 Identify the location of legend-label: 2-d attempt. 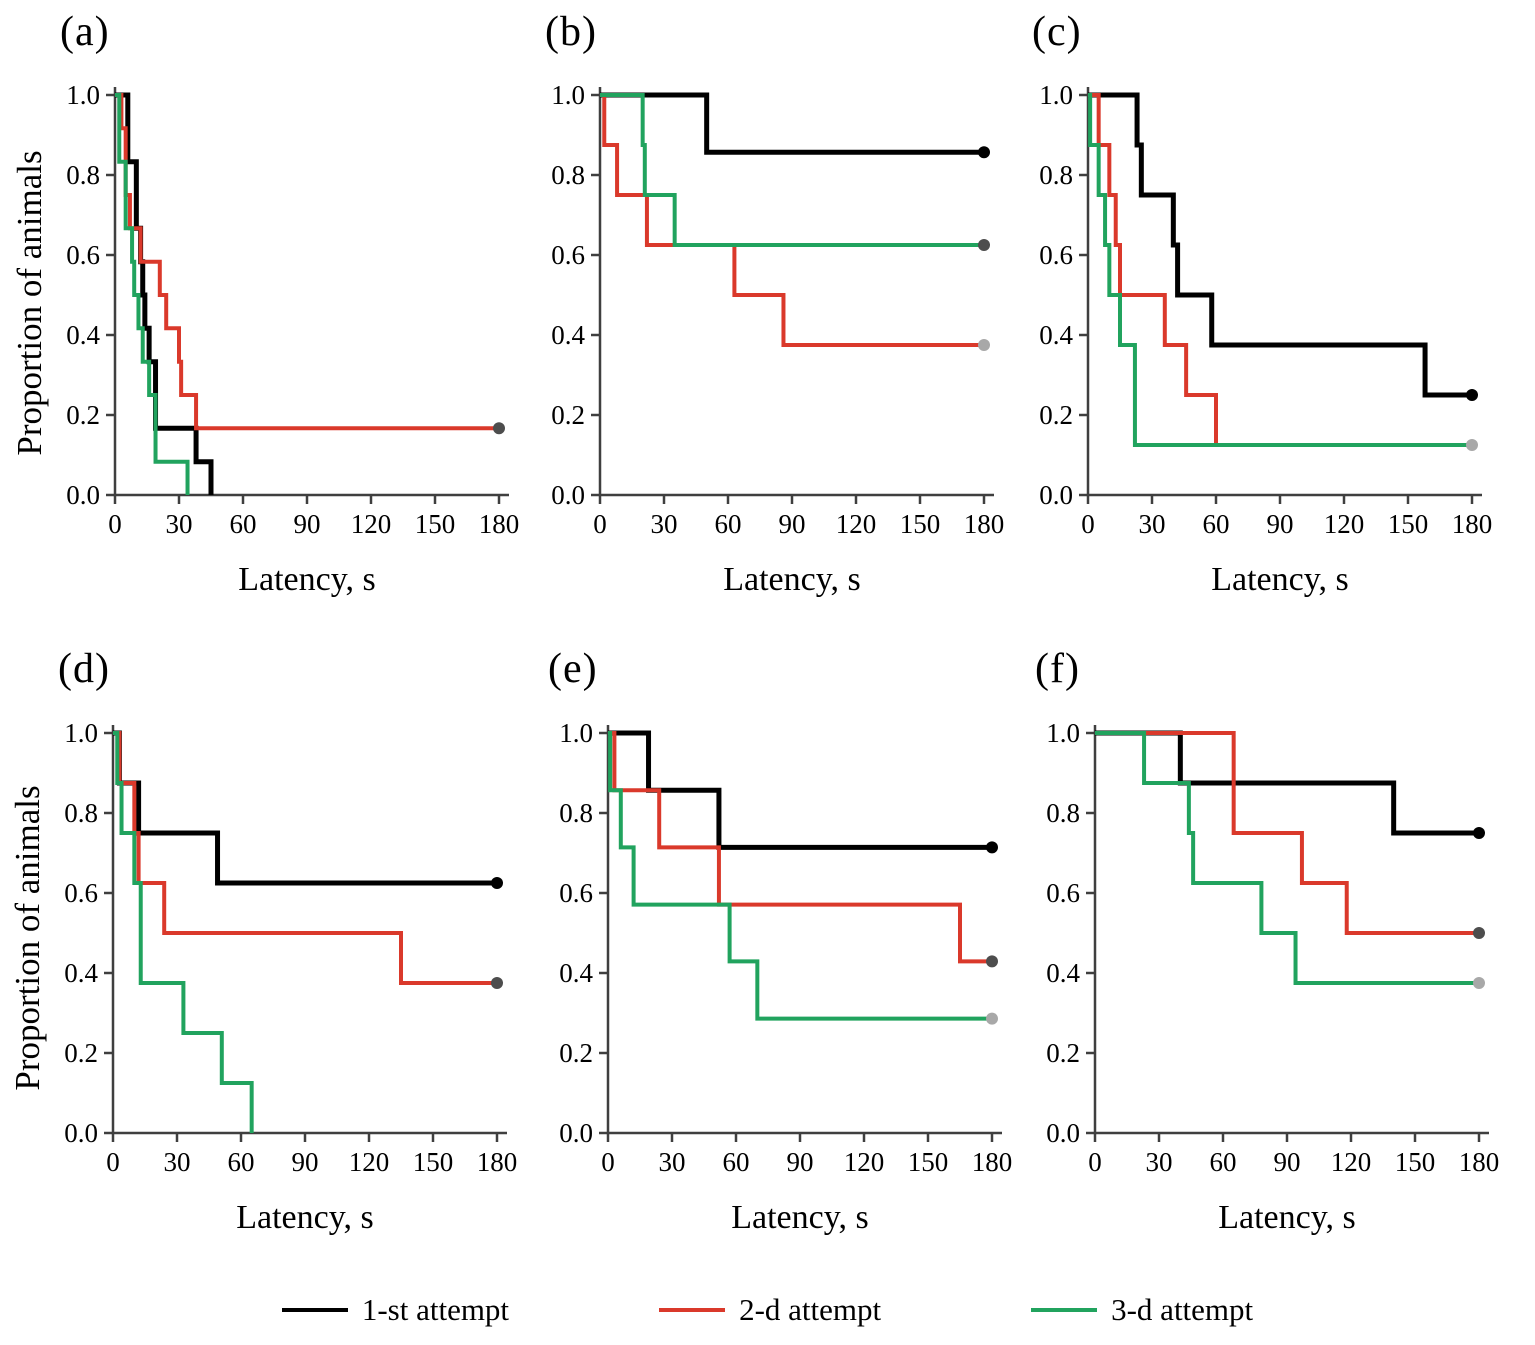
(810, 1309).